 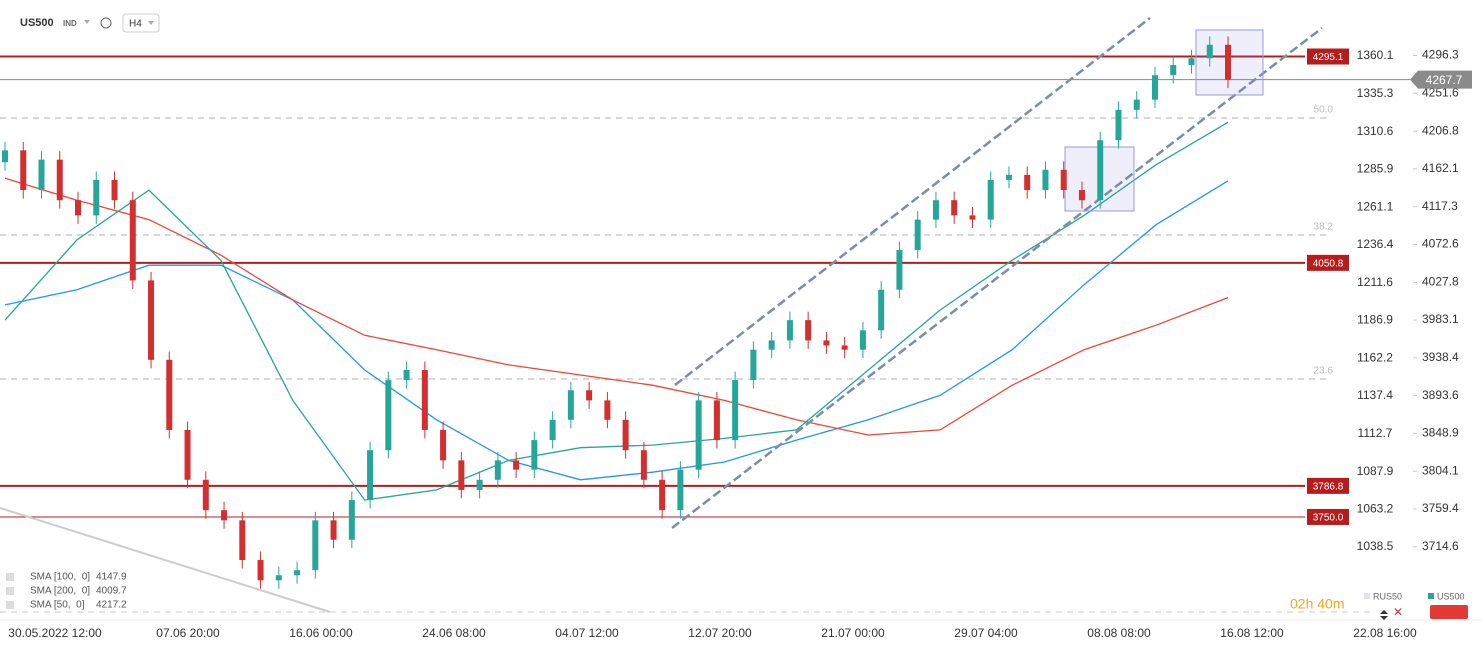 What do you see at coordinates (1375, 206) in the screenshot?
I see `y2-tick-label: 1261.1` at bounding box center [1375, 206].